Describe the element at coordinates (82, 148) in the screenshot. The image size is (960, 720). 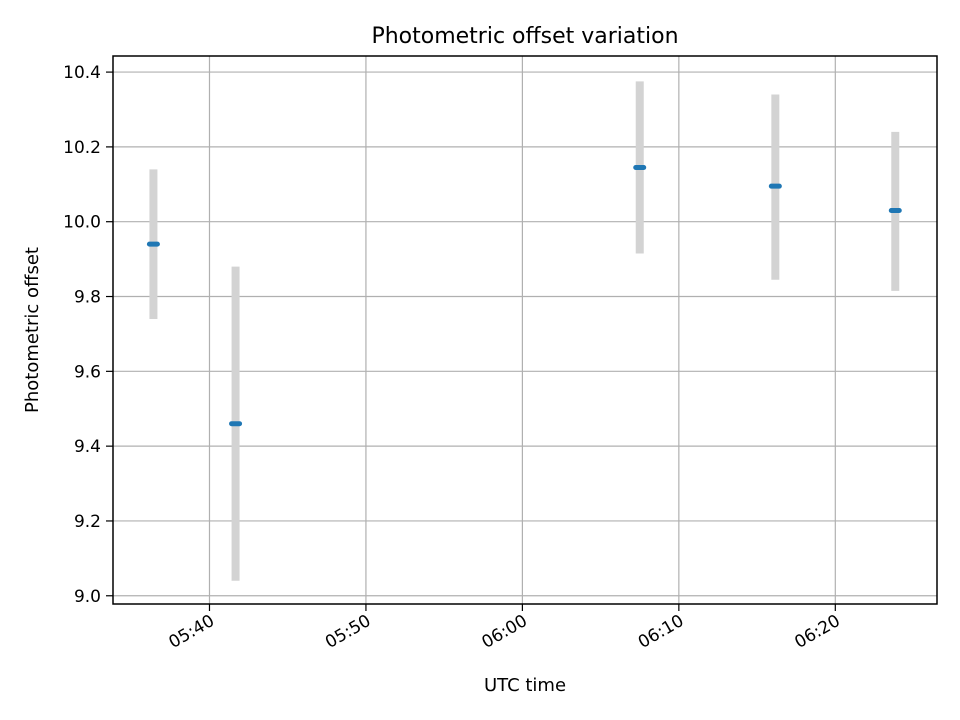
I see `y-tick-label: 10.2` at that location.